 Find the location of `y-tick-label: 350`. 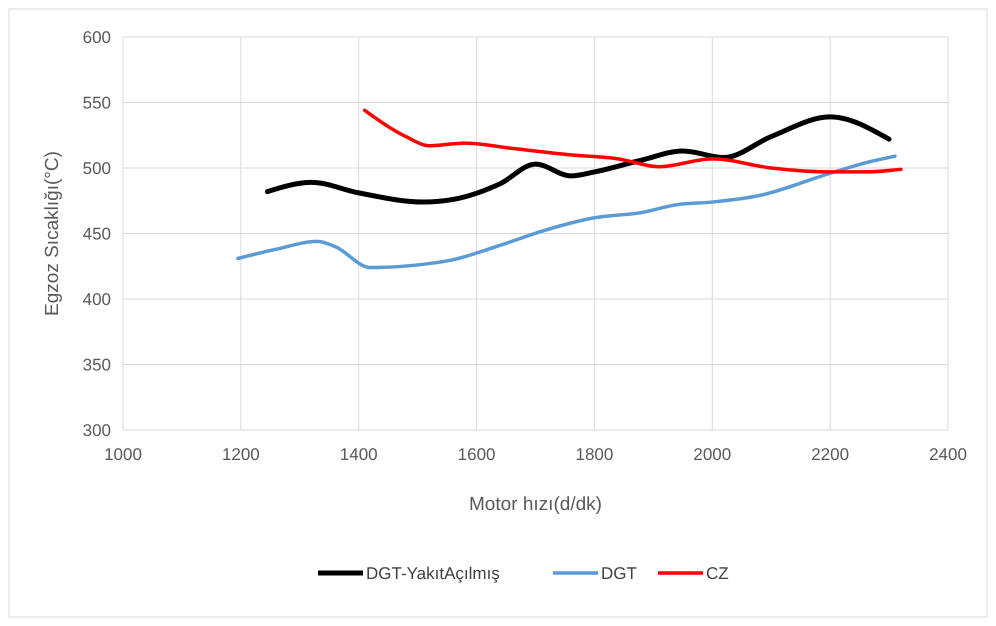

y-tick-label: 350 is located at coordinates (96, 365).